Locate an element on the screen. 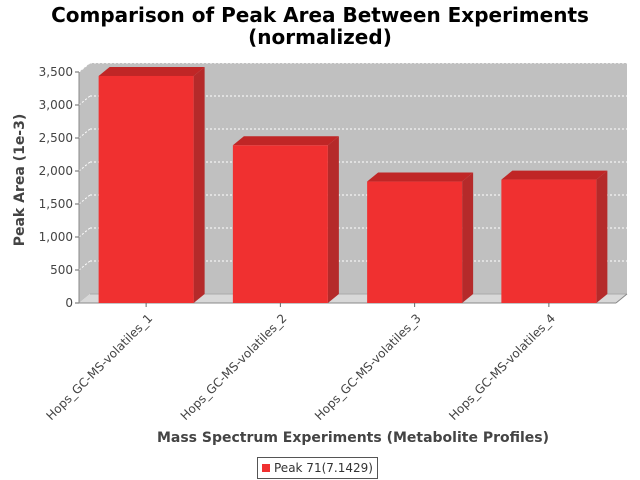  y-tick-label: 2,000 is located at coordinates (56, 171).